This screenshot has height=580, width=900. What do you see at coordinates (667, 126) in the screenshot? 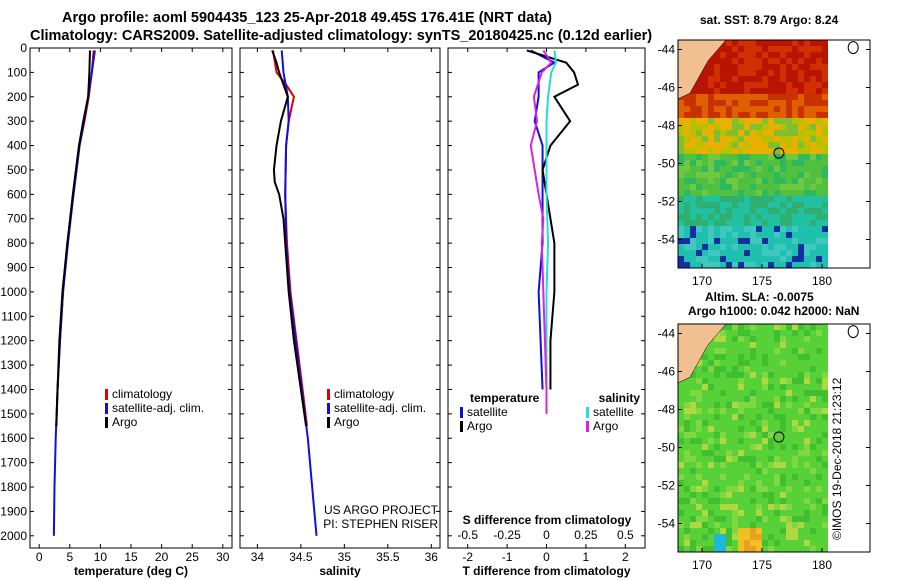
I see `map-y-tick-label: -48` at bounding box center [667, 126].